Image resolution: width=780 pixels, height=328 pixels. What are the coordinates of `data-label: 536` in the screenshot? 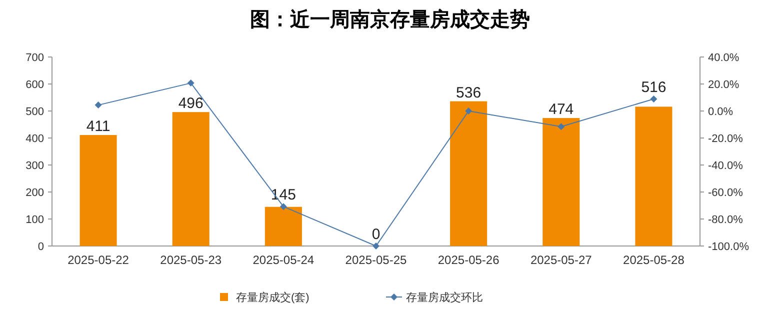 It's located at (469, 93).